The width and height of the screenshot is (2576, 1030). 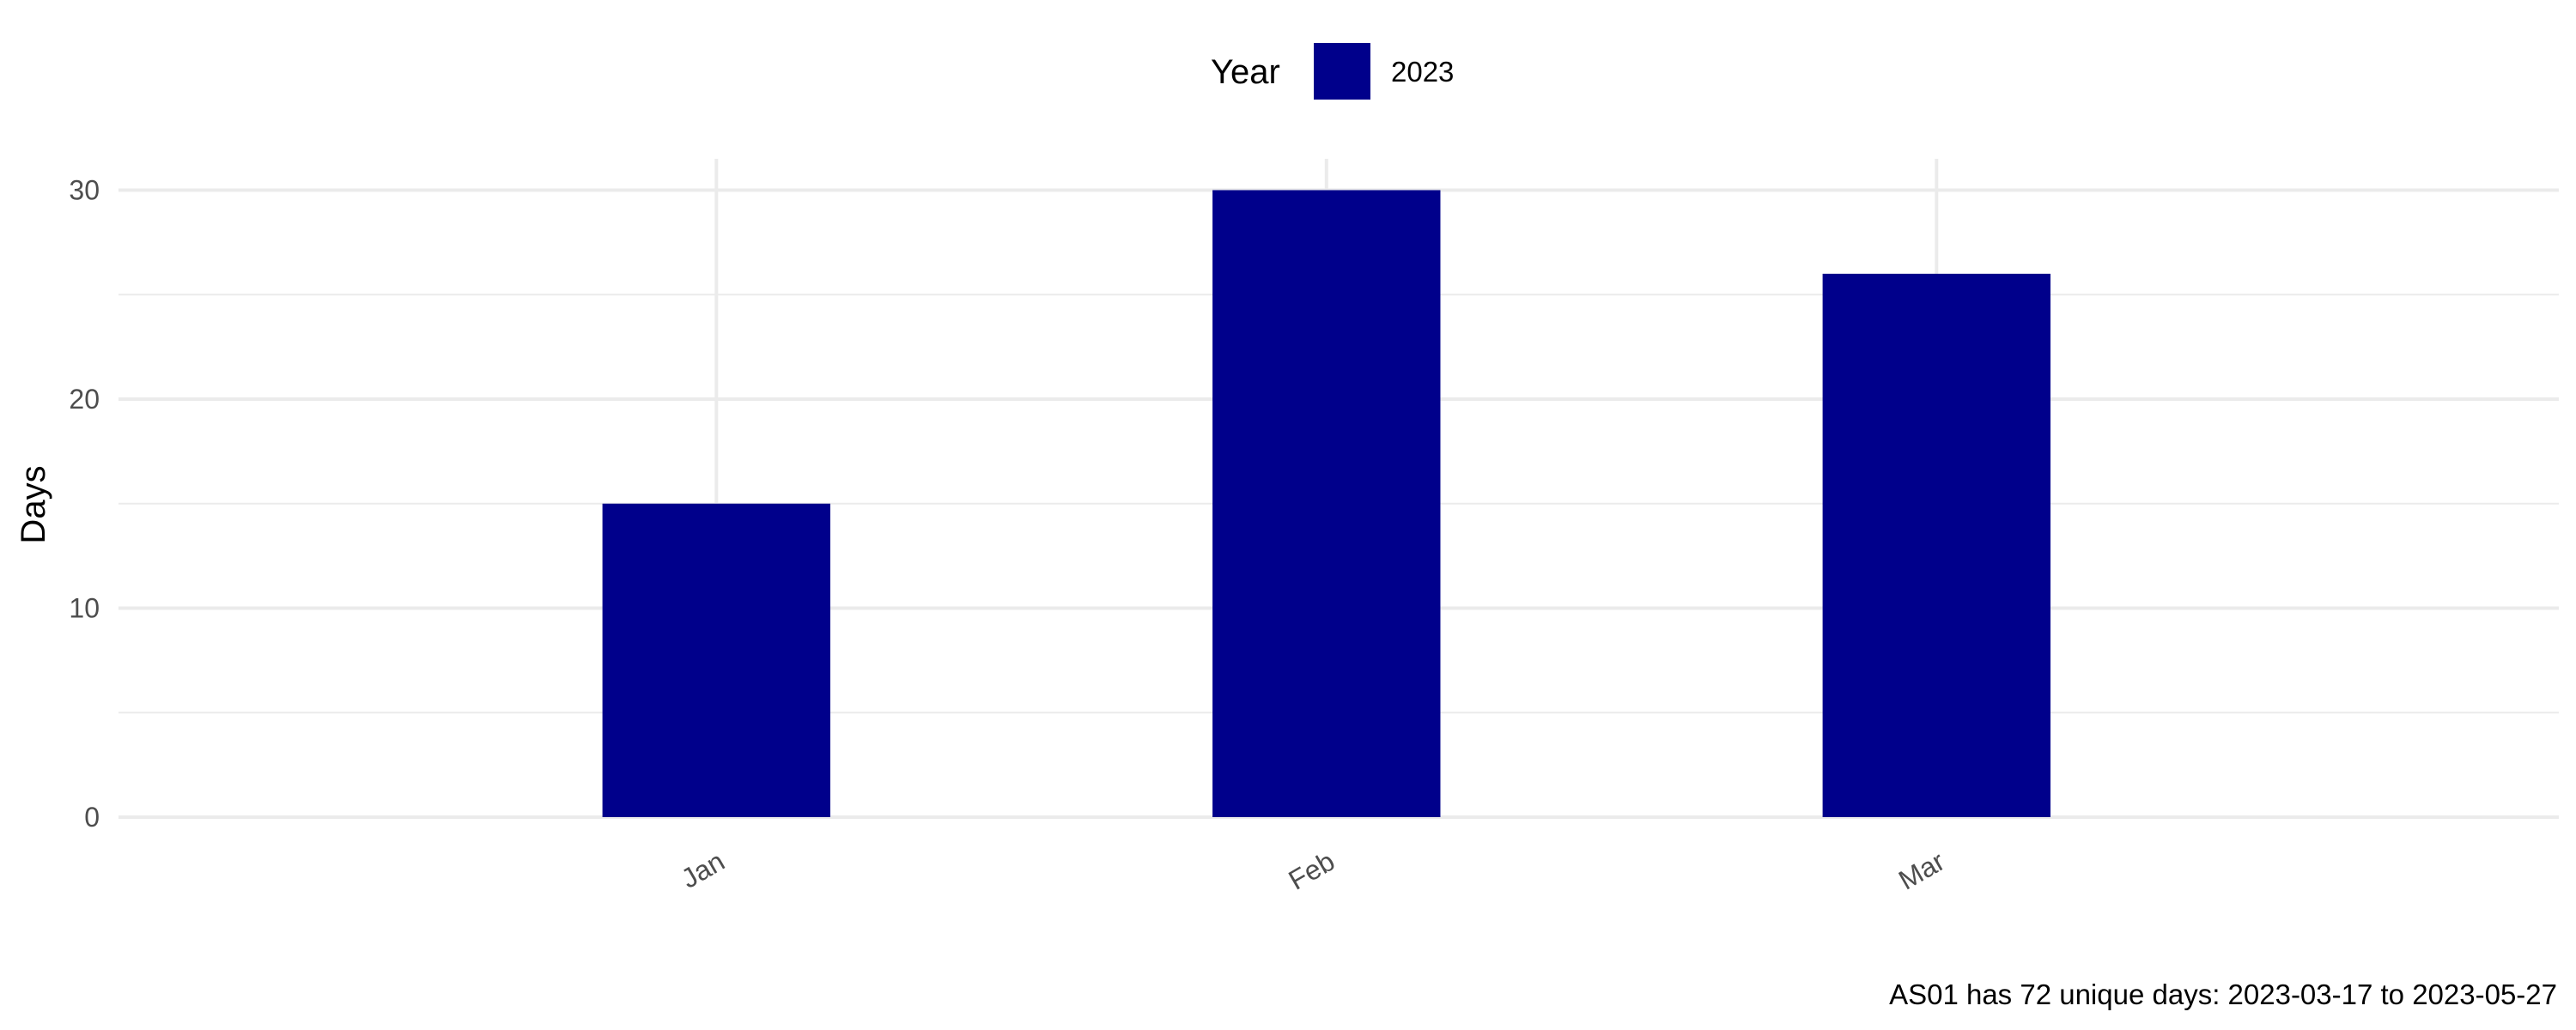 What do you see at coordinates (716, 660) in the screenshot?
I see `bar-jan` at bounding box center [716, 660].